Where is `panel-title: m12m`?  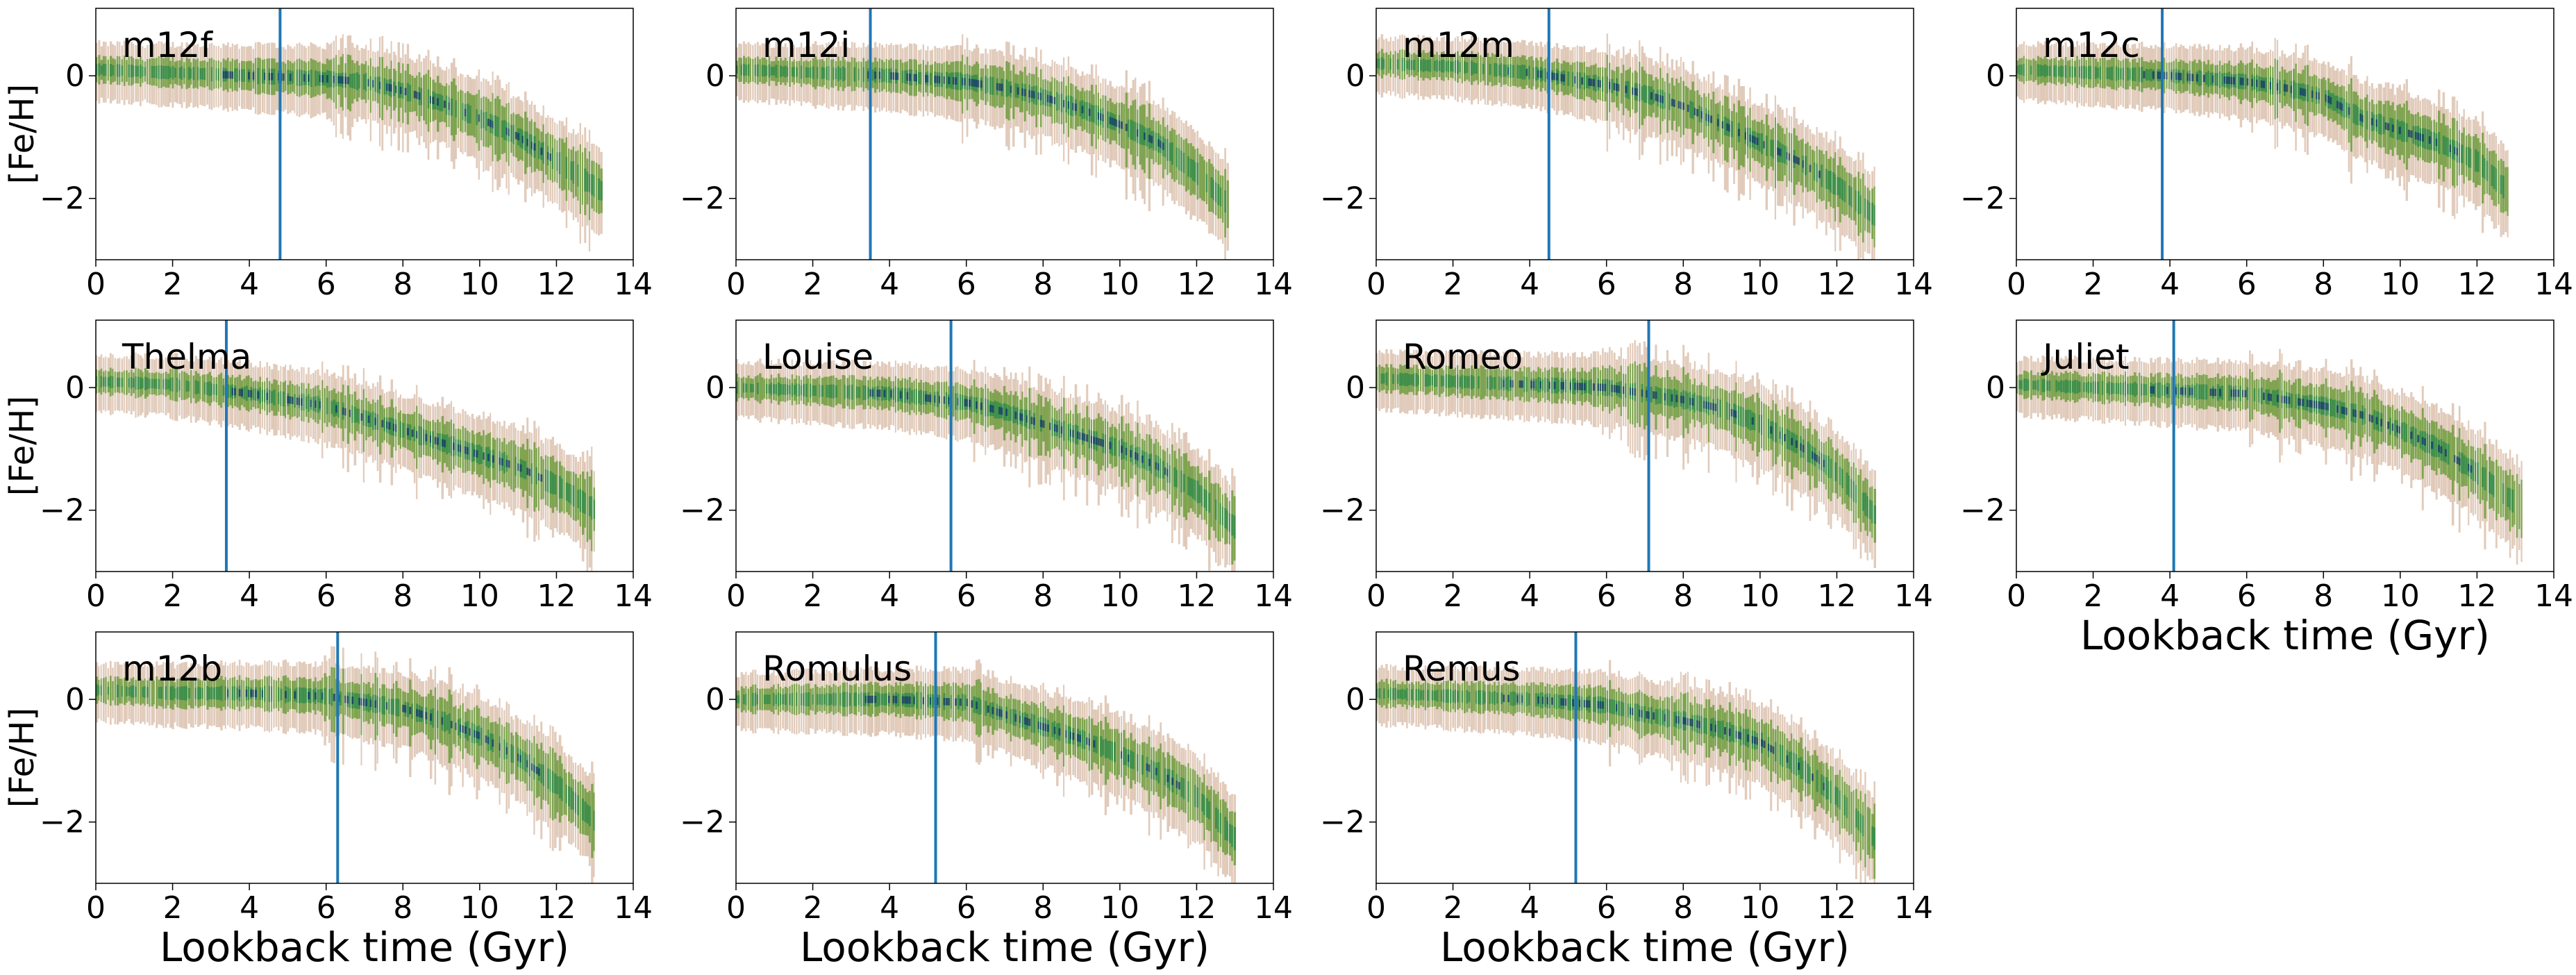 panel-title: m12m is located at coordinates (1458, 45).